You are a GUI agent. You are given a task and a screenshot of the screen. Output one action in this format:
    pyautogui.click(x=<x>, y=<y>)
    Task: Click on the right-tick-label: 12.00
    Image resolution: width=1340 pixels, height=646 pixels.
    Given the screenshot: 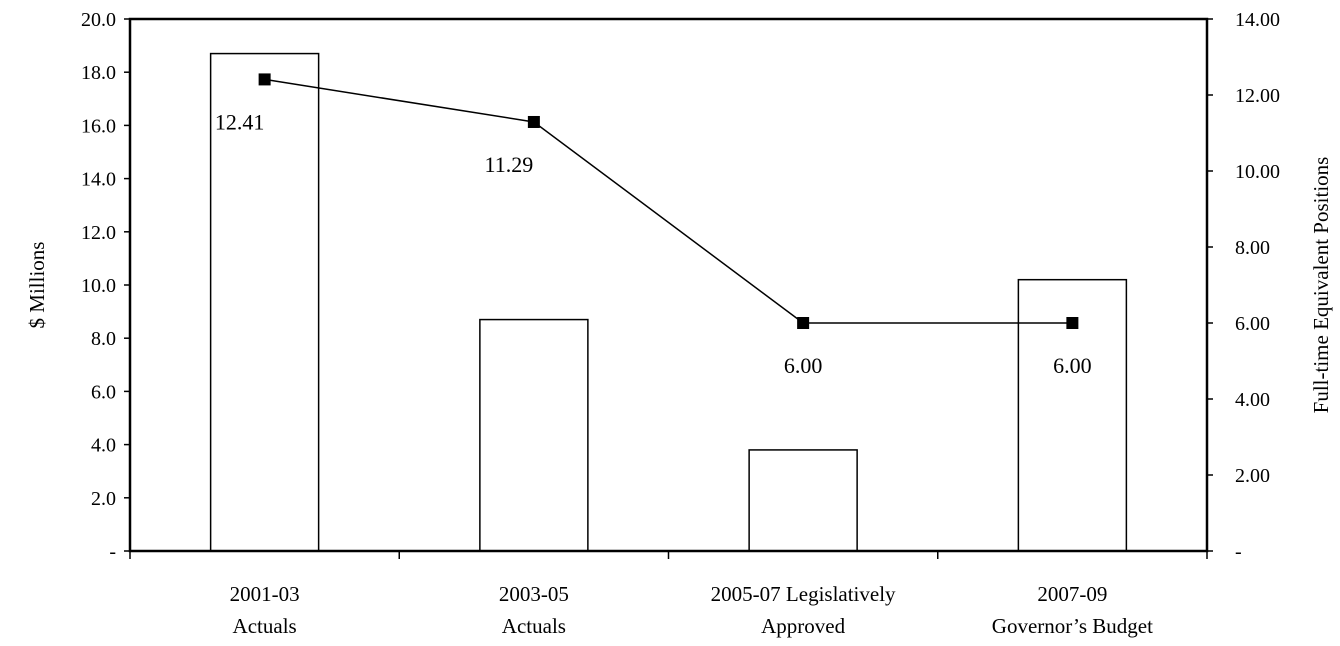 What is the action you would take?
    pyautogui.click(x=1257, y=96)
    